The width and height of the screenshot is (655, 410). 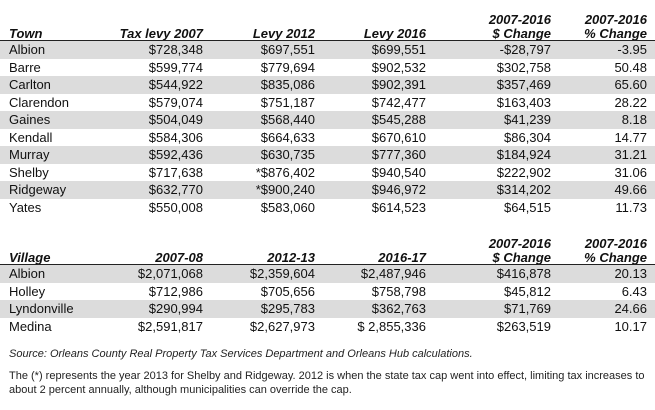 I want to click on levy-a-cell: $290,994, so click(x=175, y=308).